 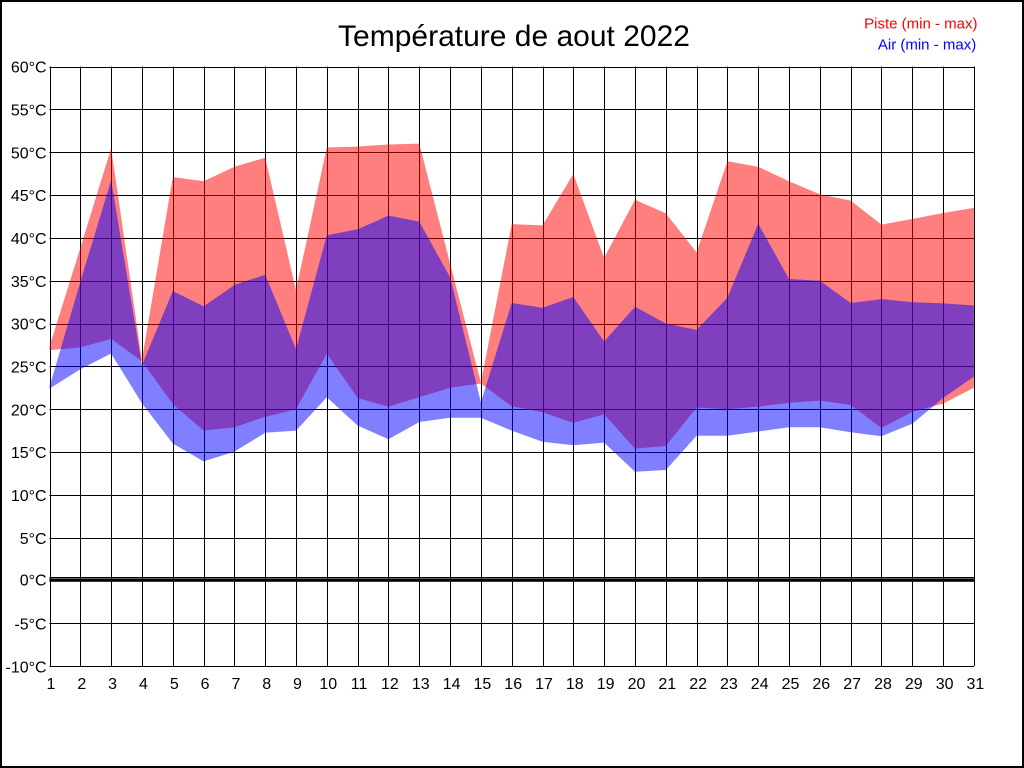 I want to click on svg-text: 6, so click(x=205, y=684).